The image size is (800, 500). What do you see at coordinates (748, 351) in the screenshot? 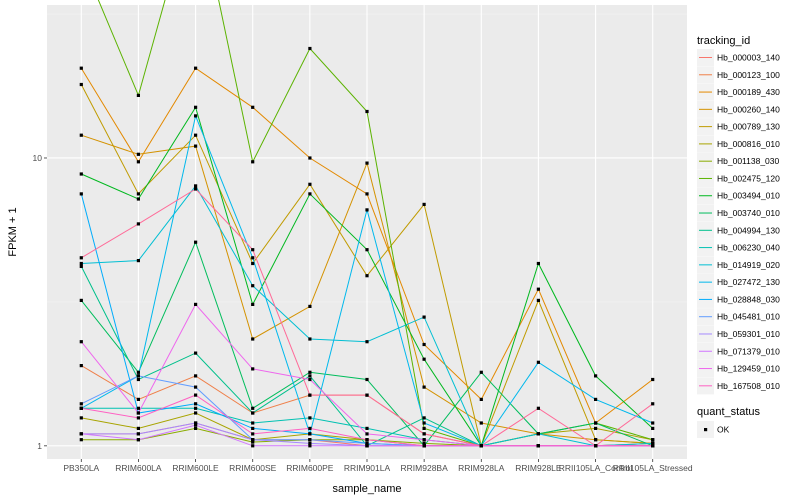
I see `legend-label-17: Hb_071379_010` at bounding box center [748, 351].